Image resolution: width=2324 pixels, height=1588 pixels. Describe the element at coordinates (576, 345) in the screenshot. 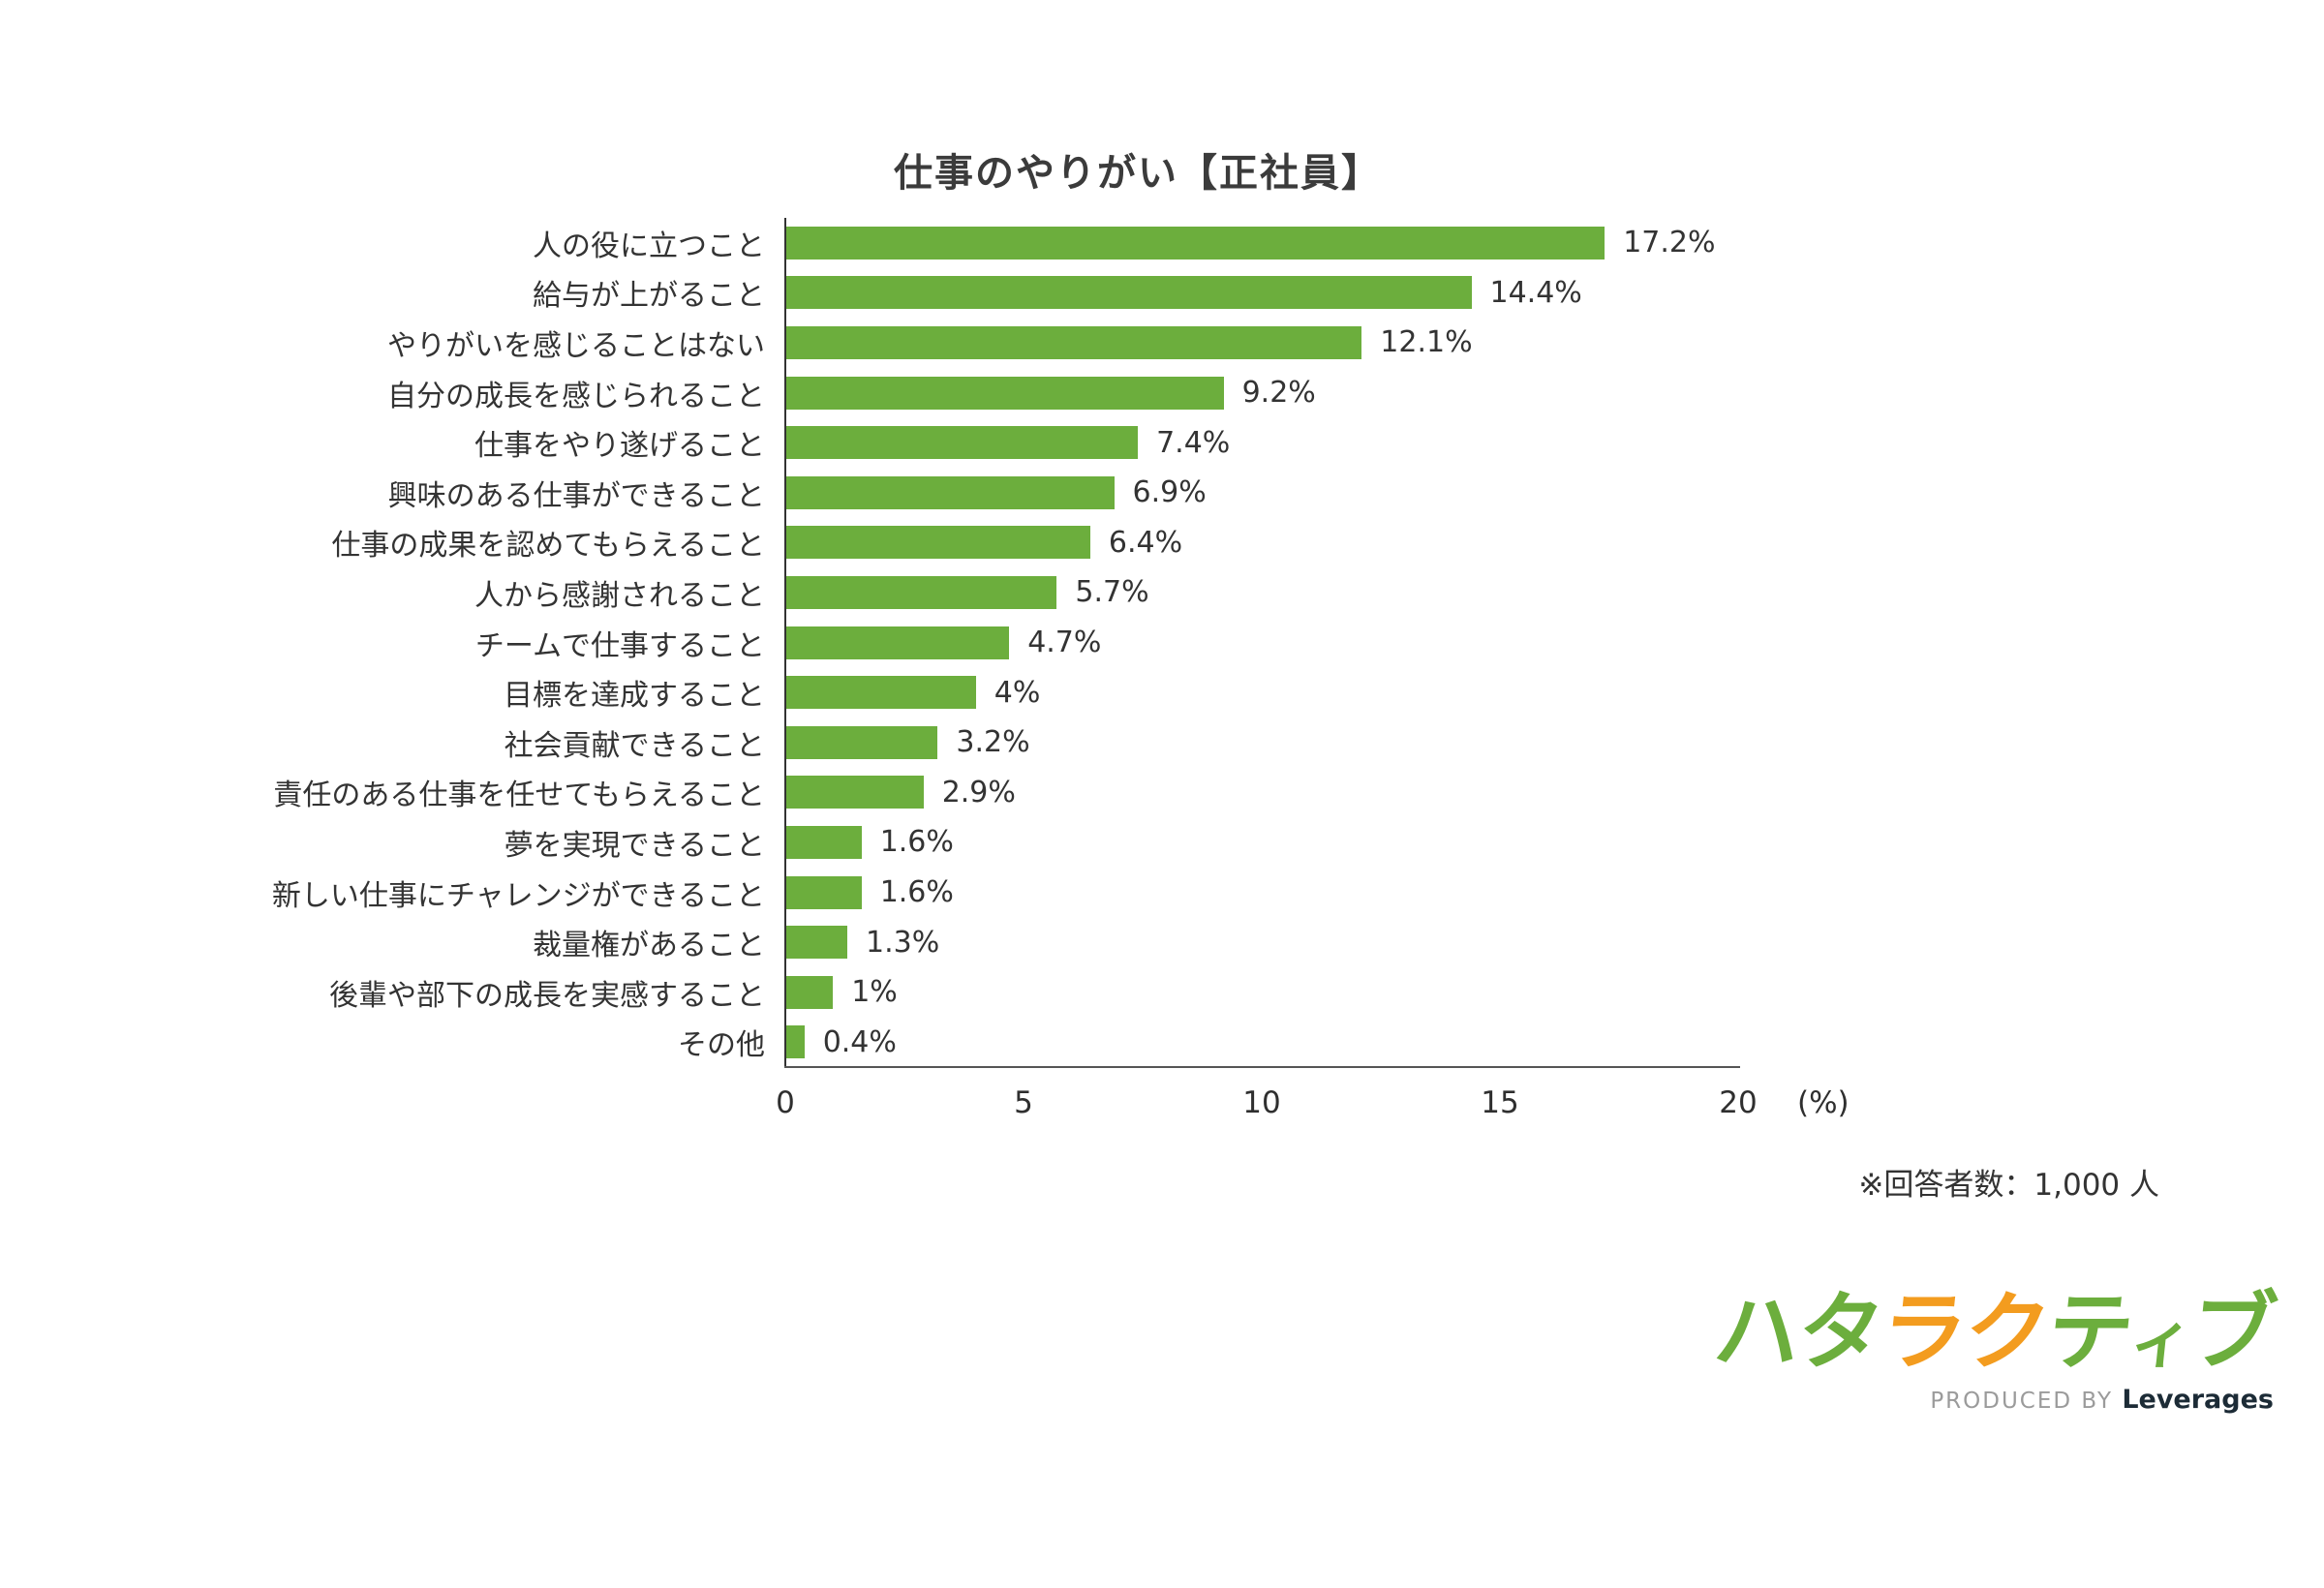

I see `category-label: やりがいを感じることはない` at that location.